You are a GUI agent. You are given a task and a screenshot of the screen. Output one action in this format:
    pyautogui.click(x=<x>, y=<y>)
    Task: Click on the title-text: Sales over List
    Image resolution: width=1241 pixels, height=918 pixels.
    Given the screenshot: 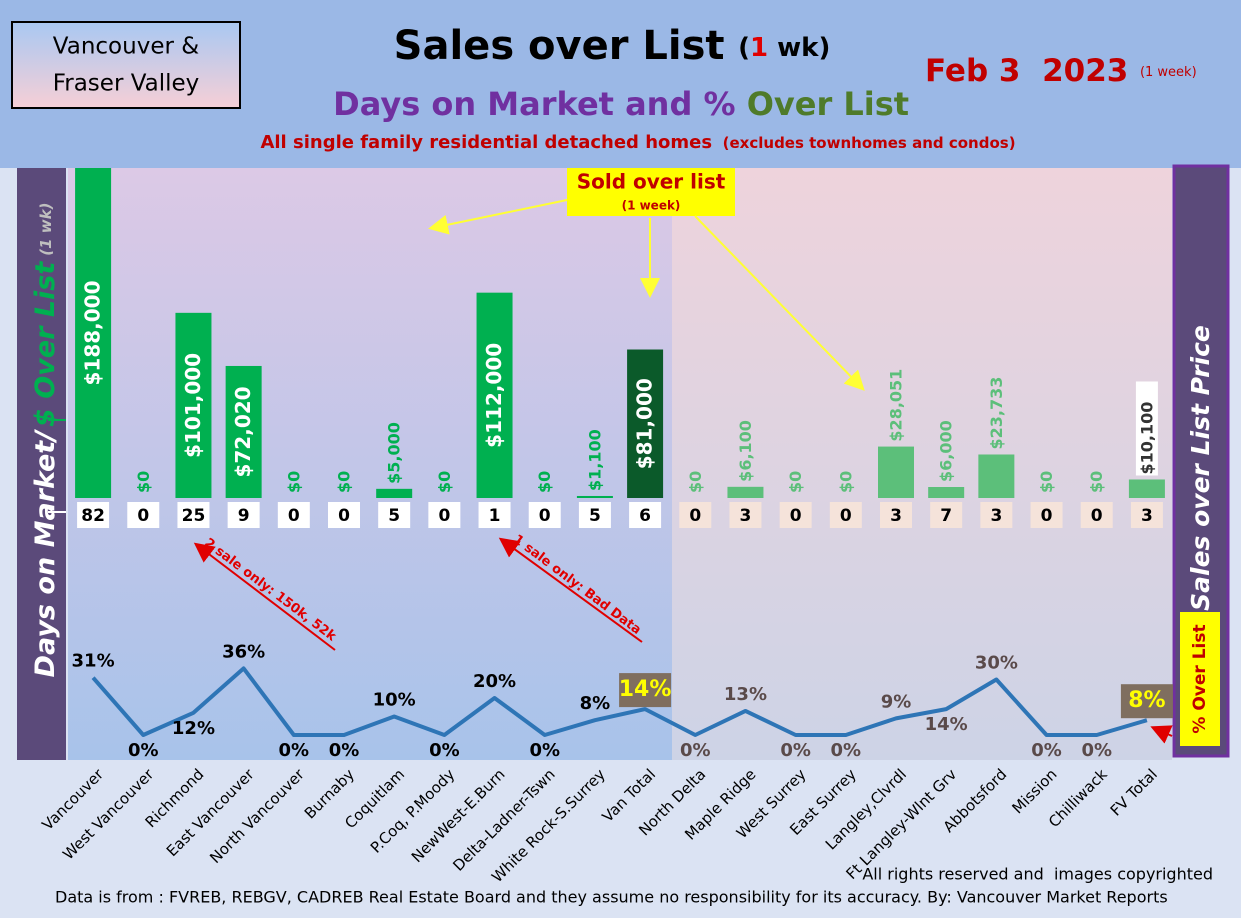 What is the action you would take?
    pyautogui.click(x=559, y=46)
    